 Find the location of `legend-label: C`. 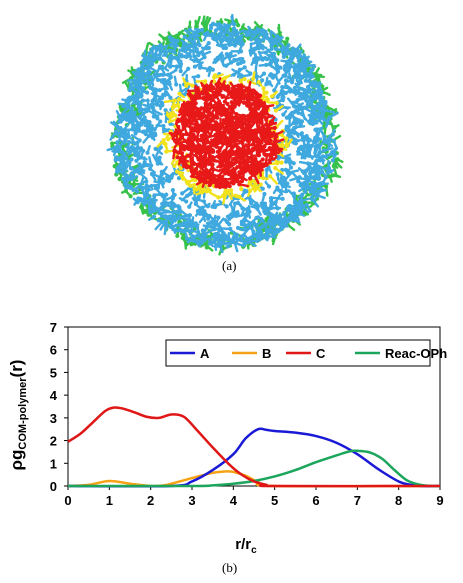

legend-label: C is located at coordinates (321, 353).